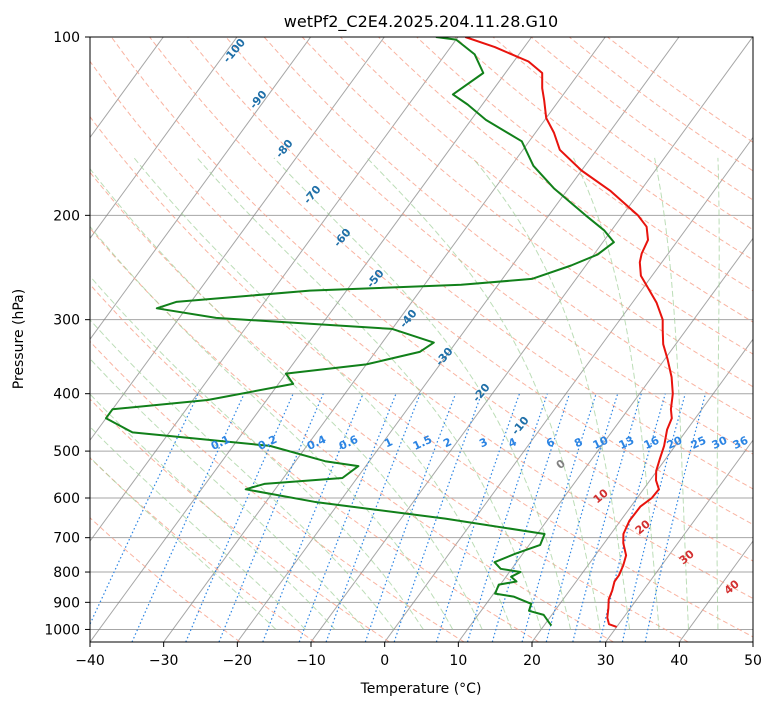 This screenshot has width=775, height=708. Describe the element at coordinates (753, 661) in the screenshot. I see `x-tick-label: 50` at that location.